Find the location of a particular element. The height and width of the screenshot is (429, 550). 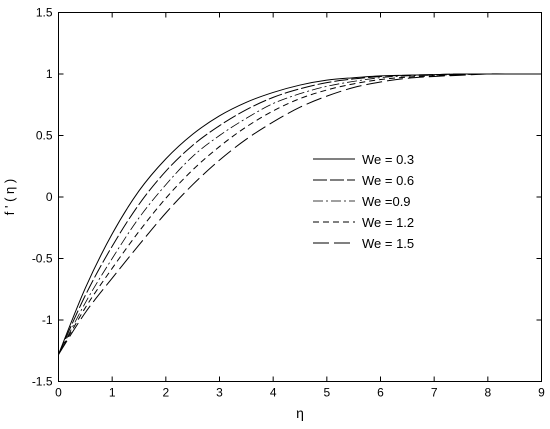

legend: We = 0.3 We = 0.6 We =0.9 We = 1.2 We = 1.5 is located at coordinates (363, 201).